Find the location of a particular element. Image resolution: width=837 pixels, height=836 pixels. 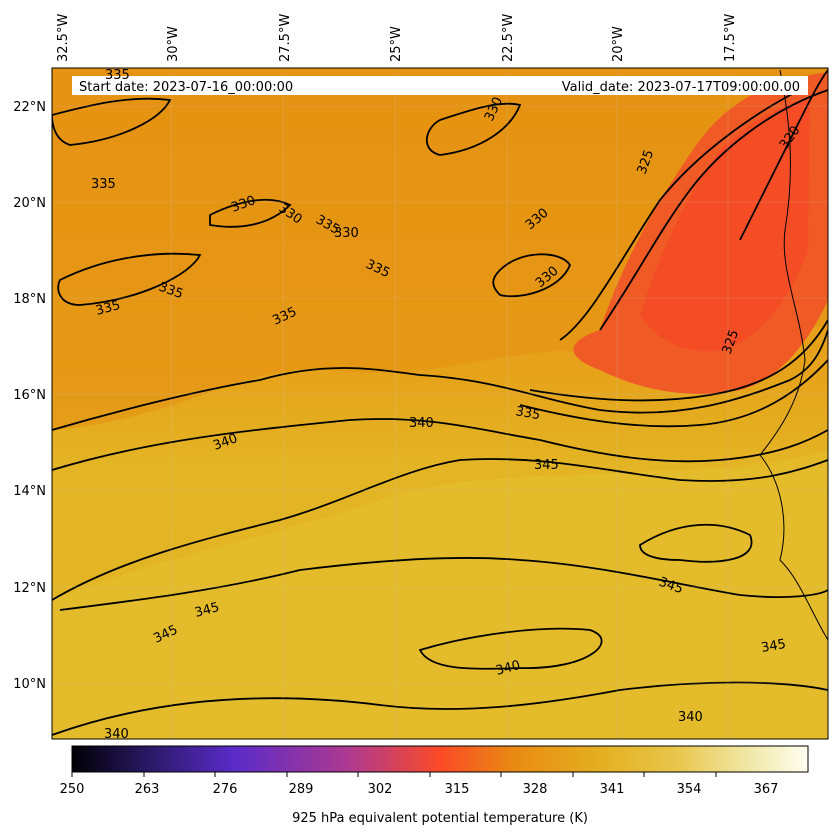

lon-label-22-5w: 22.5°W is located at coordinates (508, 38).